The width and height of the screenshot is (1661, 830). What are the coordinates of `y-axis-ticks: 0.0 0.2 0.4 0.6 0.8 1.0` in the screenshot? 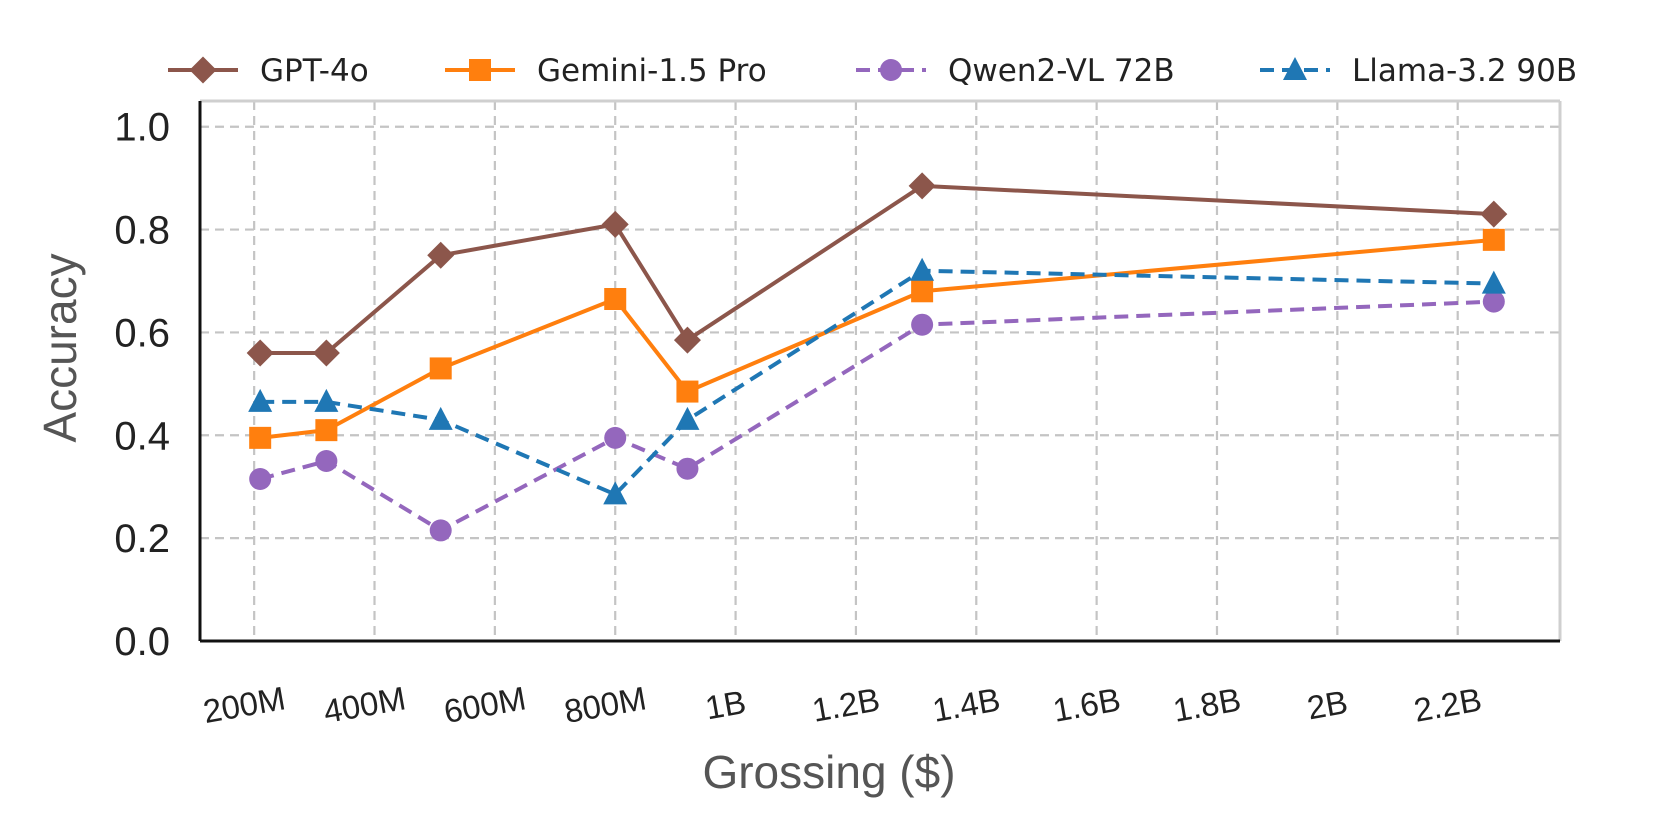 It's located at (142, 385).